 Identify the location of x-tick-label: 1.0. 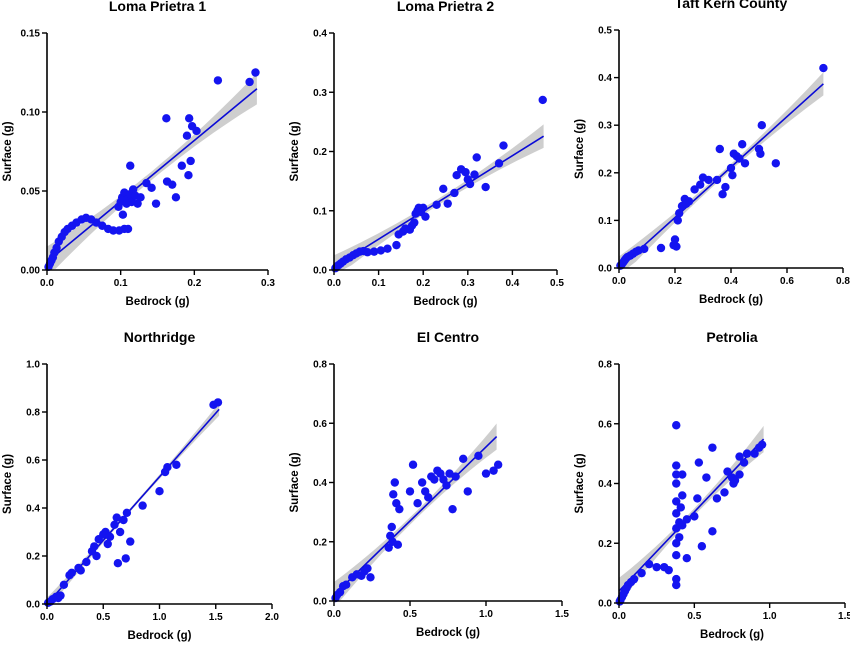
(770, 616).